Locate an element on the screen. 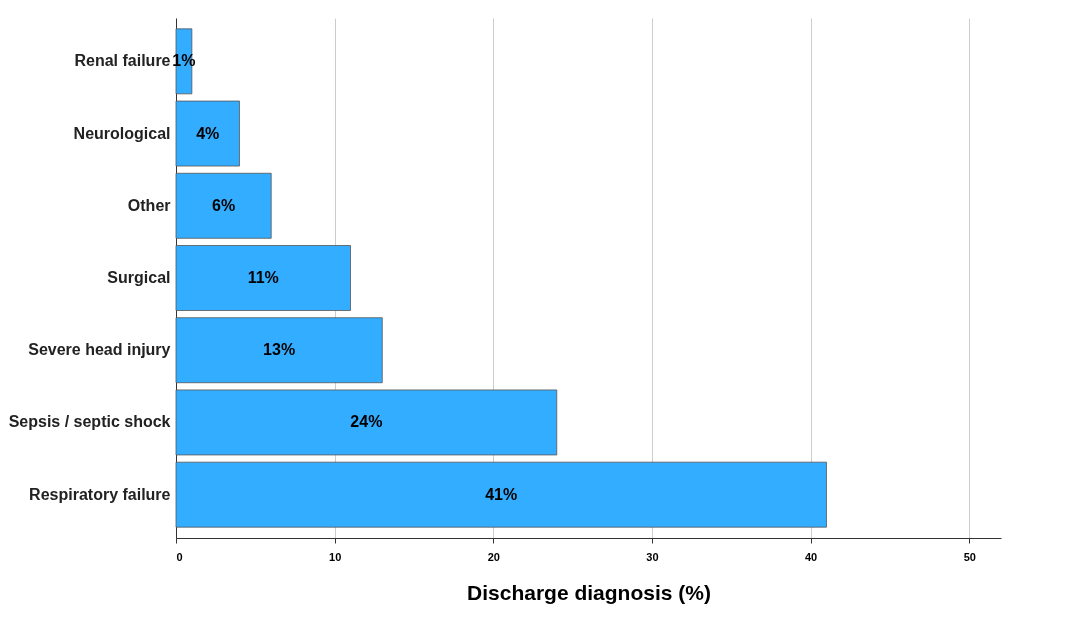 The width and height of the screenshot is (1080, 644). x-tick-label: 20 is located at coordinates (493, 556).